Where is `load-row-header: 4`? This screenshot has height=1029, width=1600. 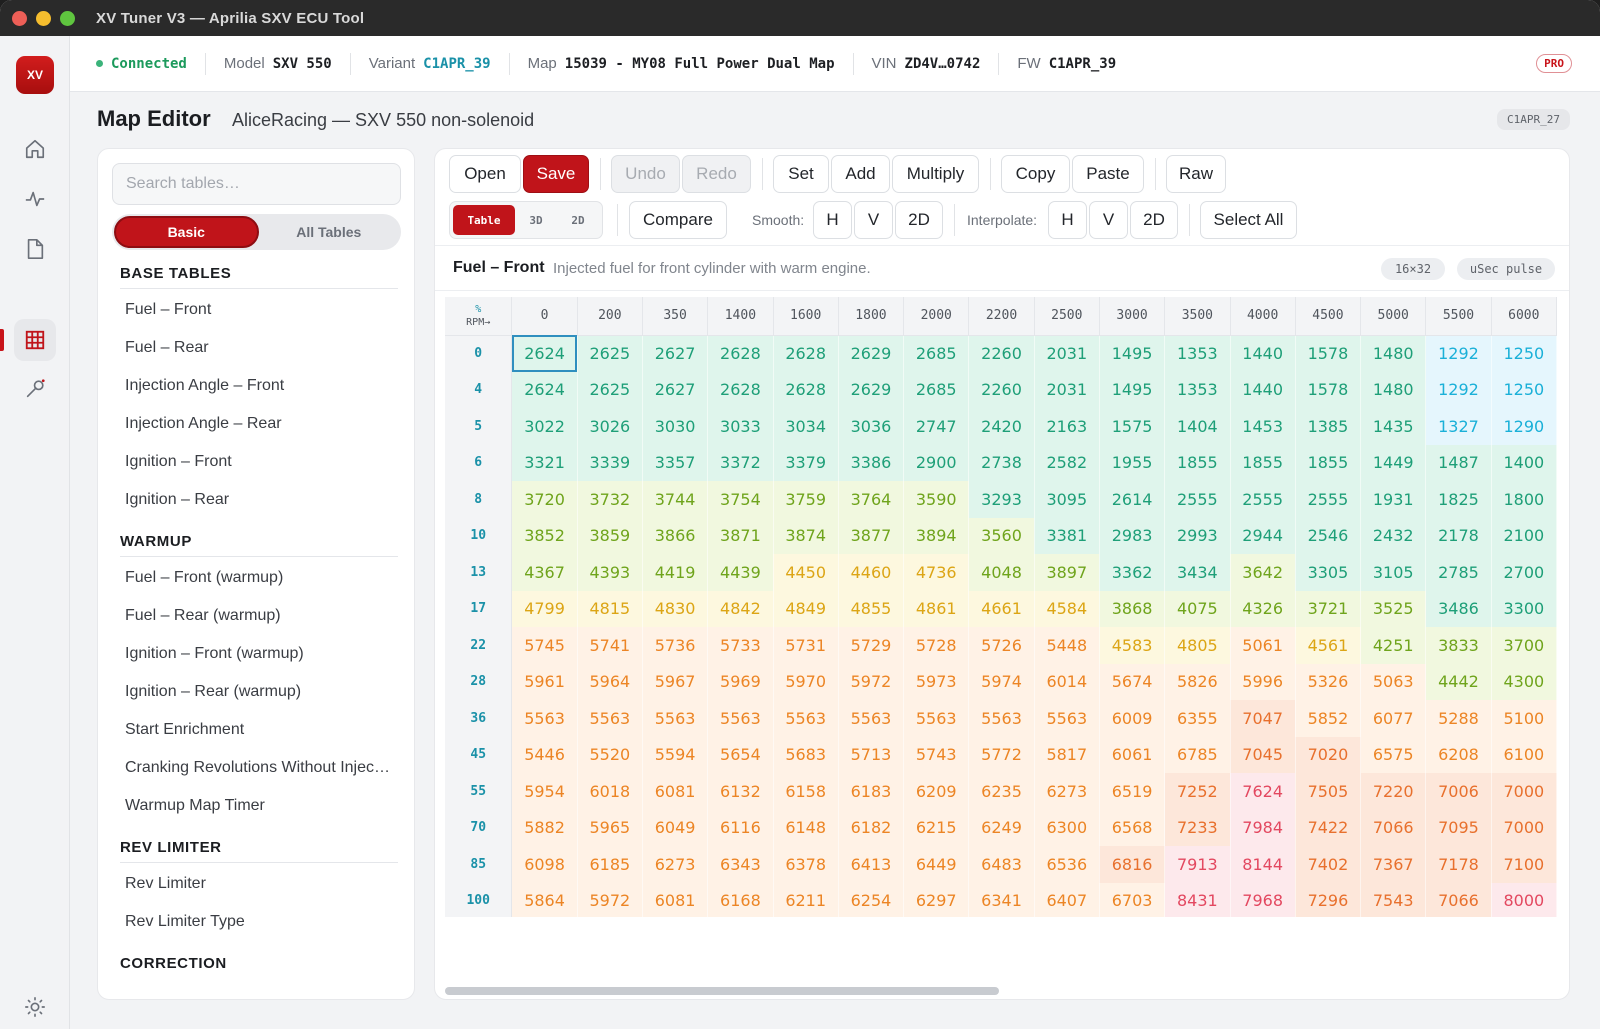
load-row-header: 4 is located at coordinates (479, 389).